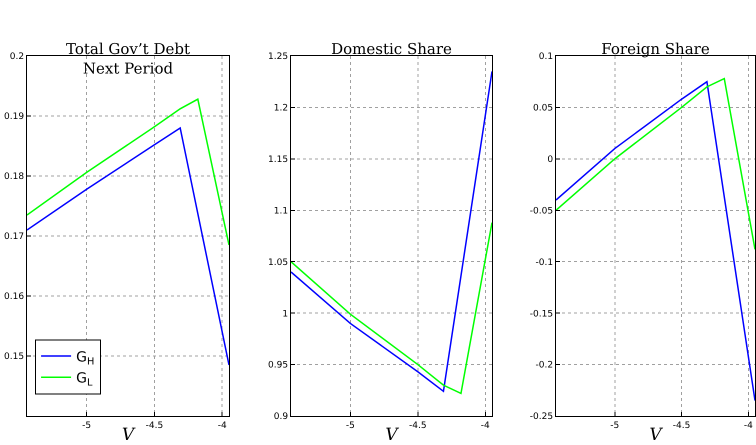 Image resolution: width=756 pixels, height=445 pixels. What do you see at coordinates (128, 59) in the screenshot?
I see `chart-title: Total Gov’t Debt Next Period` at bounding box center [128, 59].